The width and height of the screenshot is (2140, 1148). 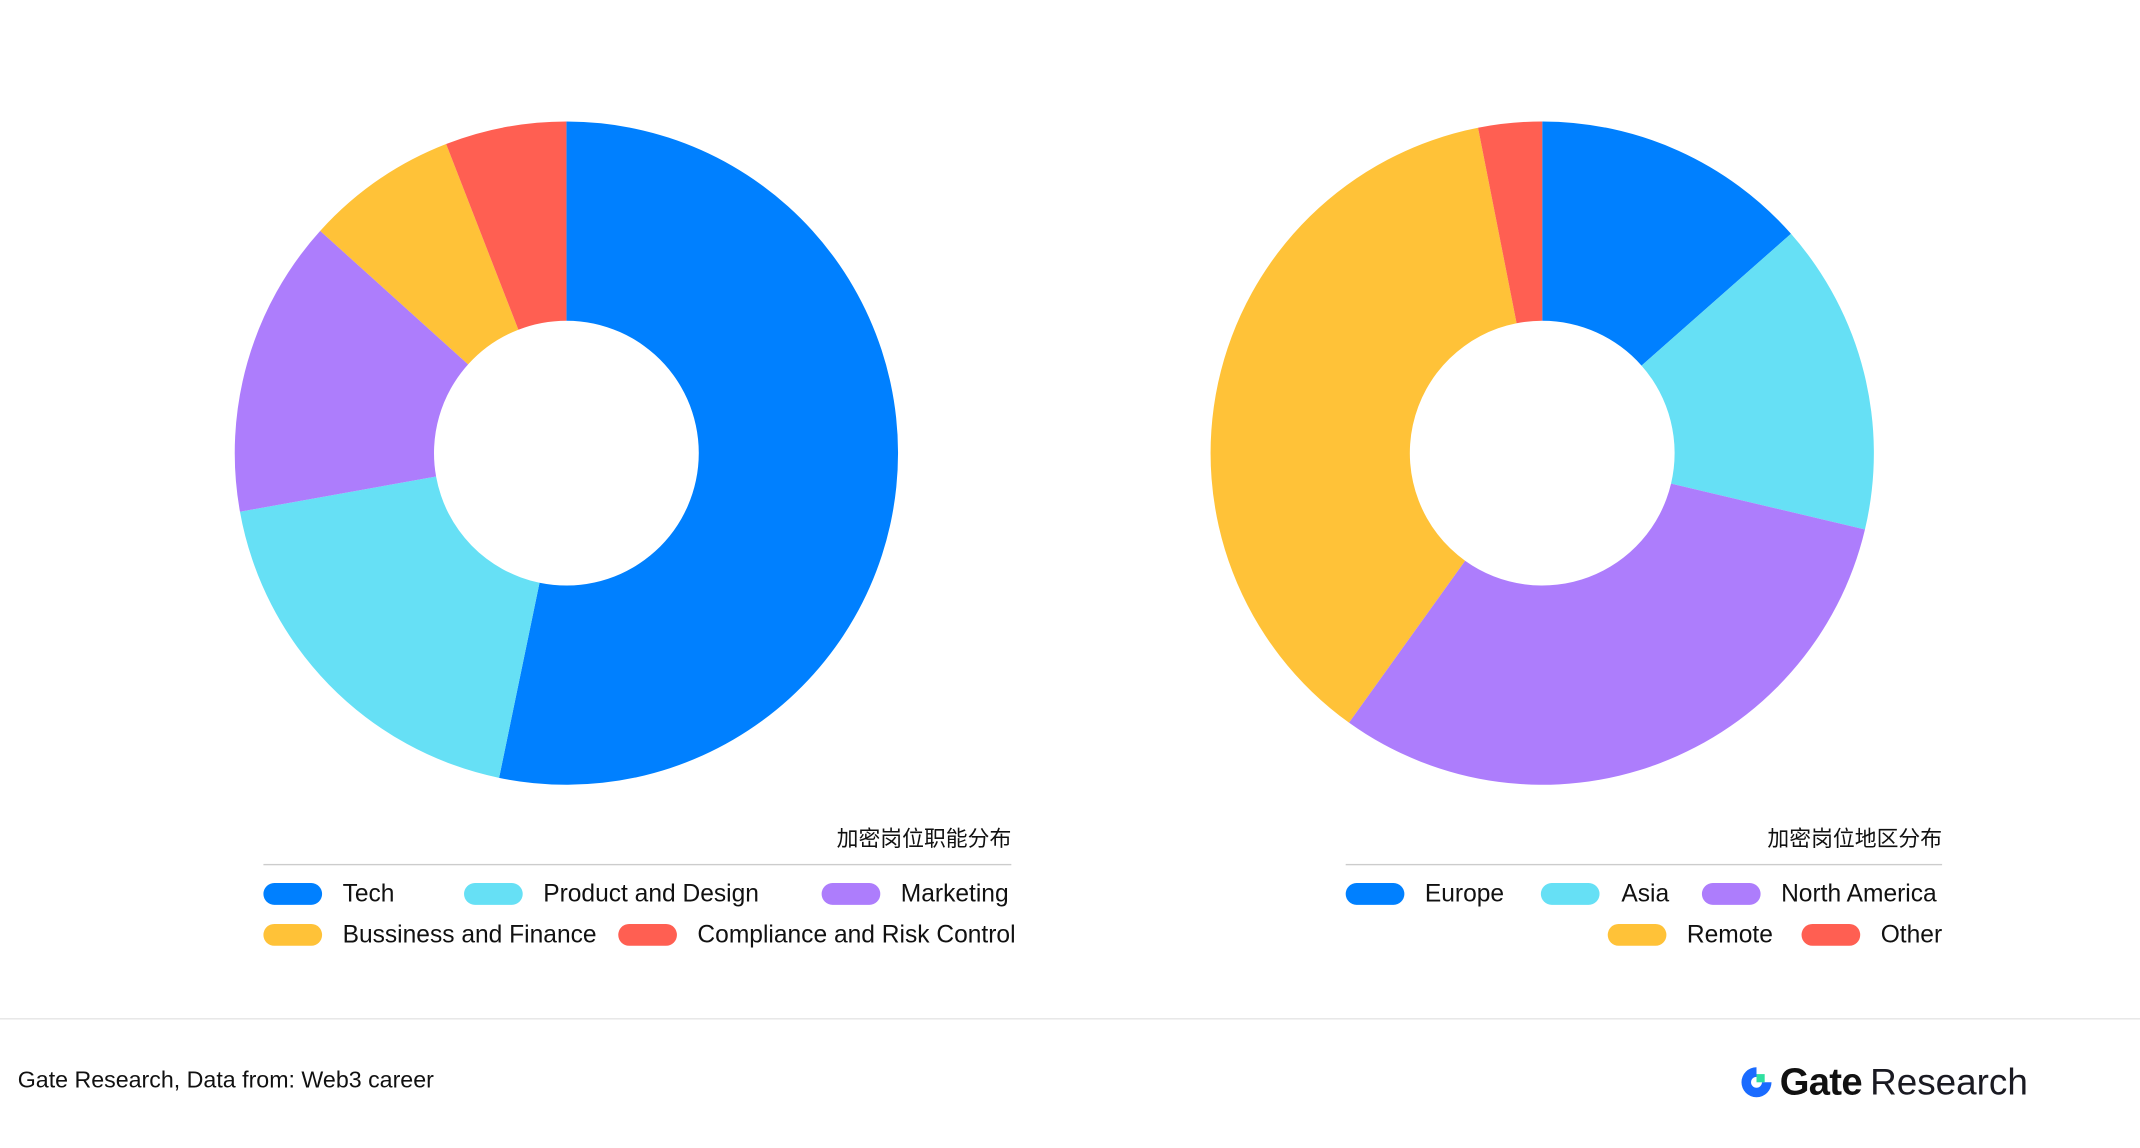 What do you see at coordinates (651, 893) in the screenshot?
I see `legend-label-product-and-design: Product and Design` at bounding box center [651, 893].